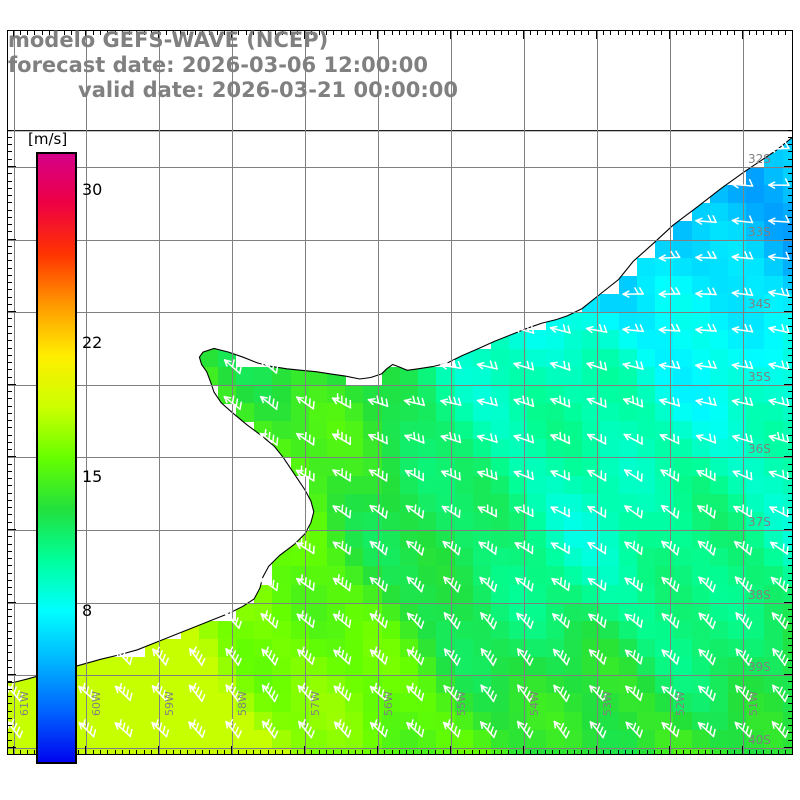 The height and width of the screenshot is (800, 800). I want to click on colorbar-tick-15: 15, so click(92, 477).